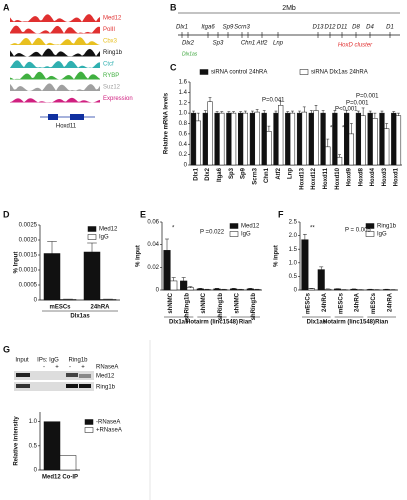 This screenshot has height=500, width=407. What do you see at coordinates (105, 377) in the screenshot?
I see `band-label: Med12` at bounding box center [105, 377].